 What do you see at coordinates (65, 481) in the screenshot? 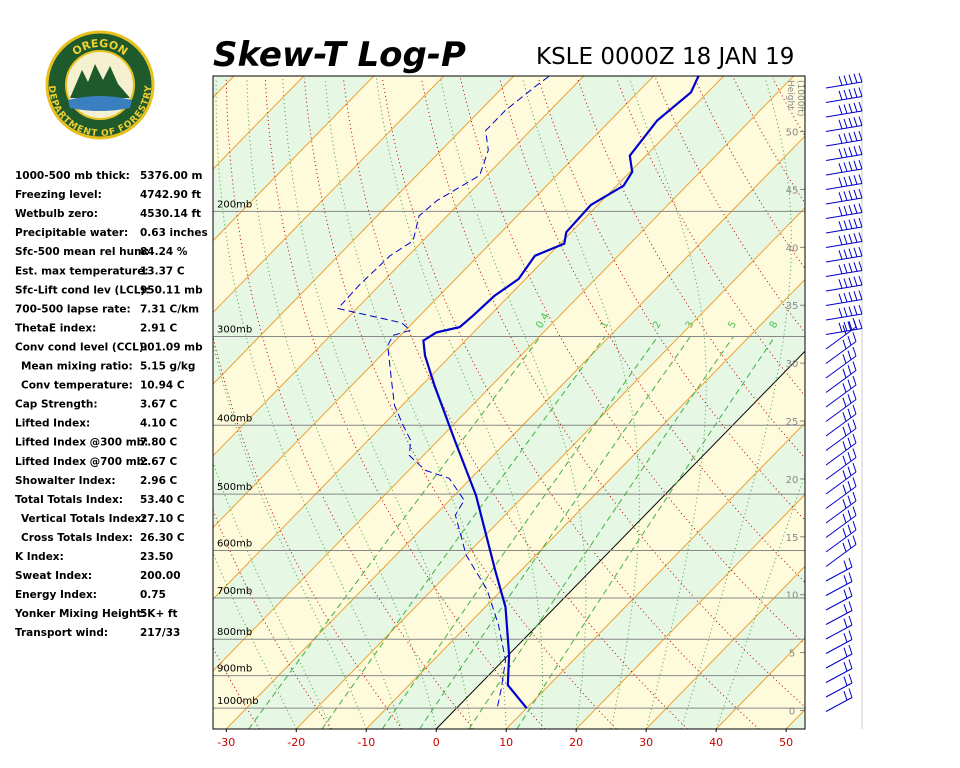
I see `index-label: Showalter Index:` at bounding box center [65, 481].